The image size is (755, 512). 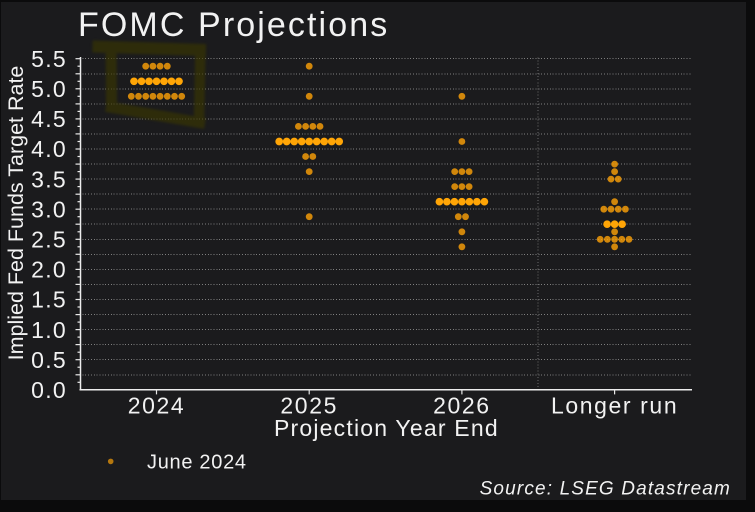 I want to click on svg-text: FOMC Projections, so click(x=233, y=25).